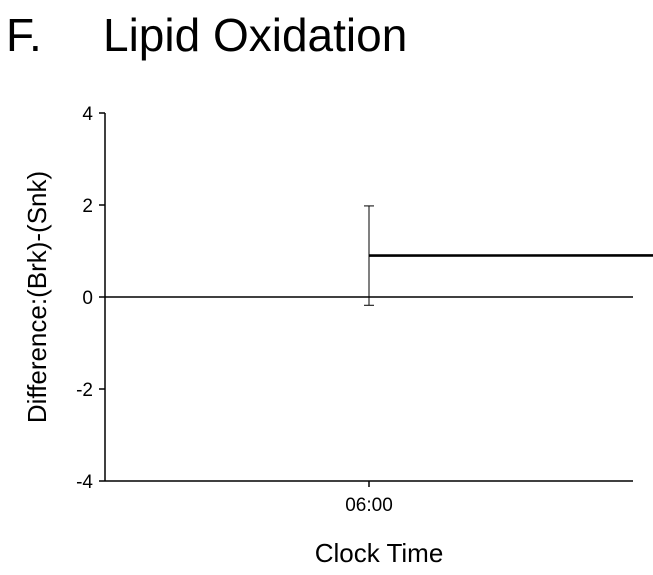  Describe the element at coordinates (255, 35) in the screenshot. I see `chart-title: Lipid Oxidation` at that location.